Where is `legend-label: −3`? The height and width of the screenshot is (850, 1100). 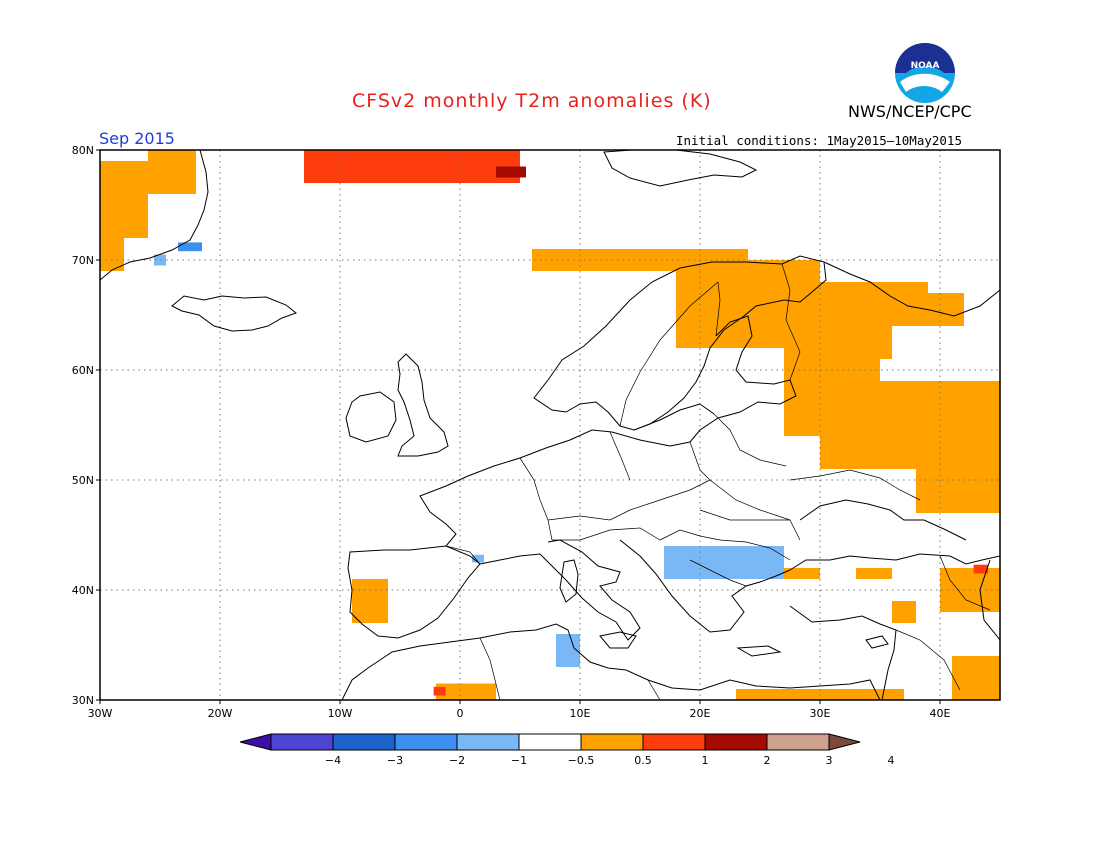 legend-label: −3 is located at coordinates (395, 760).